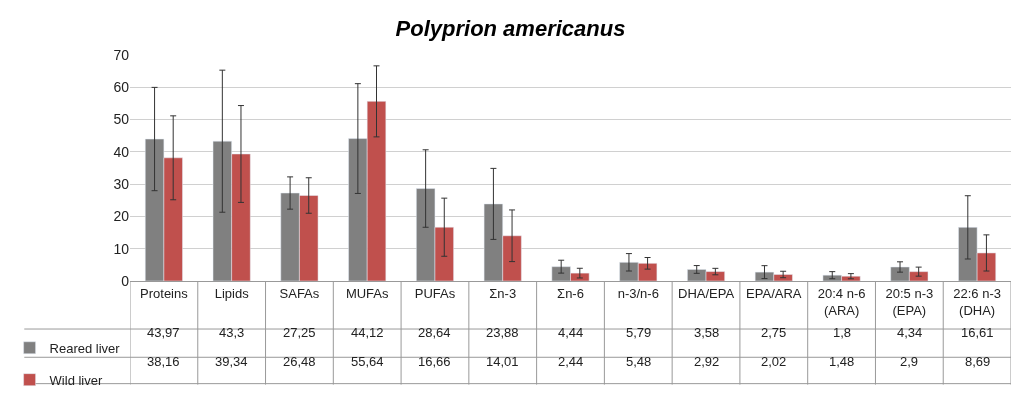 Image resolution: width=1021 pixels, height=405 pixels. Describe the element at coordinates (510, 28) in the screenshot. I see `chart-title: Polyprion americanus` at that location.